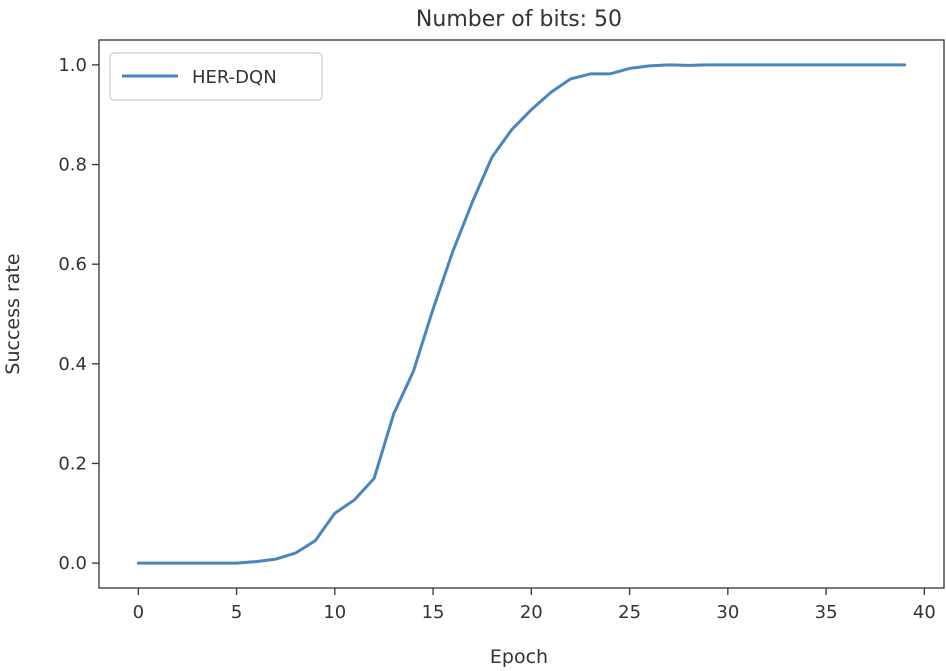  What do you see at coordinates (924, 612) in the screenshot?
I see `x-tick-label: 40` at bounding box center [924, 612].